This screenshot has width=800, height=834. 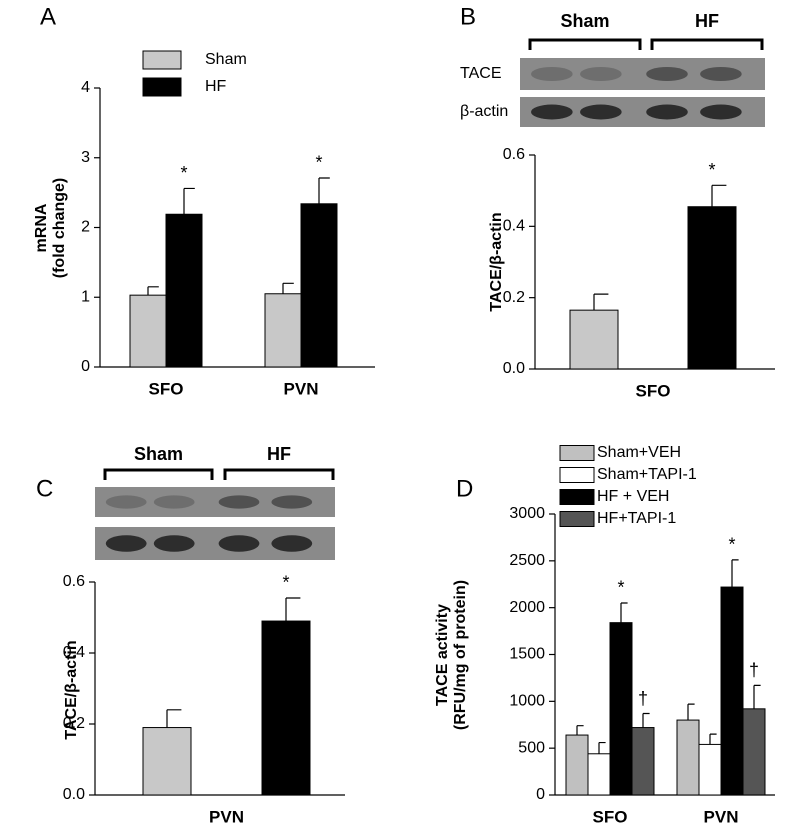 What do you see at coordinates (584, 21) in the screenshot?
I see `group-label: Sham` at bounding box center [584, 21].